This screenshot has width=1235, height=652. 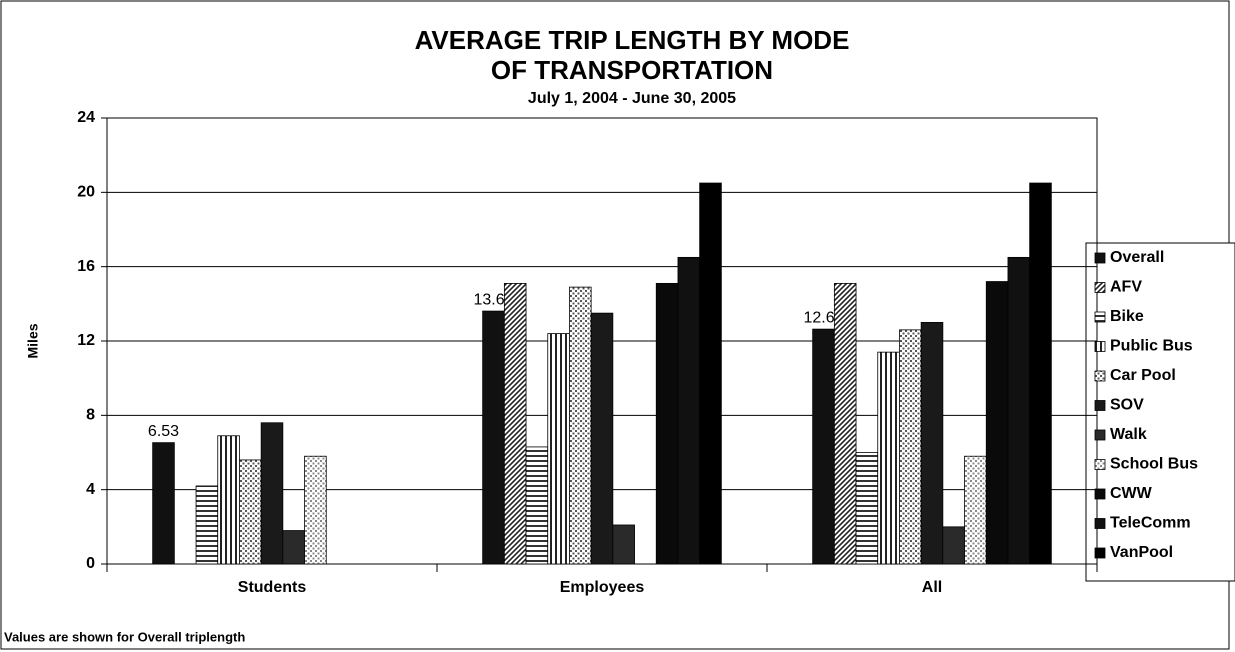 What do you see at coordinates (86, 340) in the screenshot?
I see `y-tick-label: 12` at bounding box center [86, 340].